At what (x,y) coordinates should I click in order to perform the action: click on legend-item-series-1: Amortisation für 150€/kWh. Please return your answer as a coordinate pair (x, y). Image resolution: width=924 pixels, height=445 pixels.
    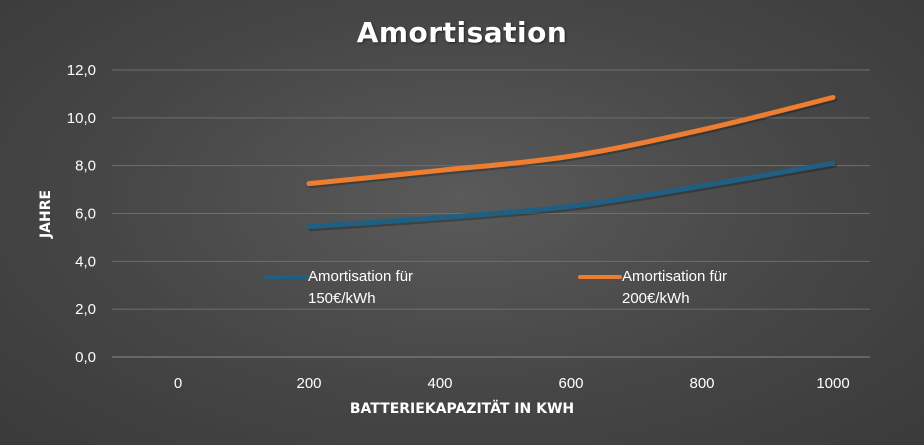
    Looking at the image, I should click on (356, 288).